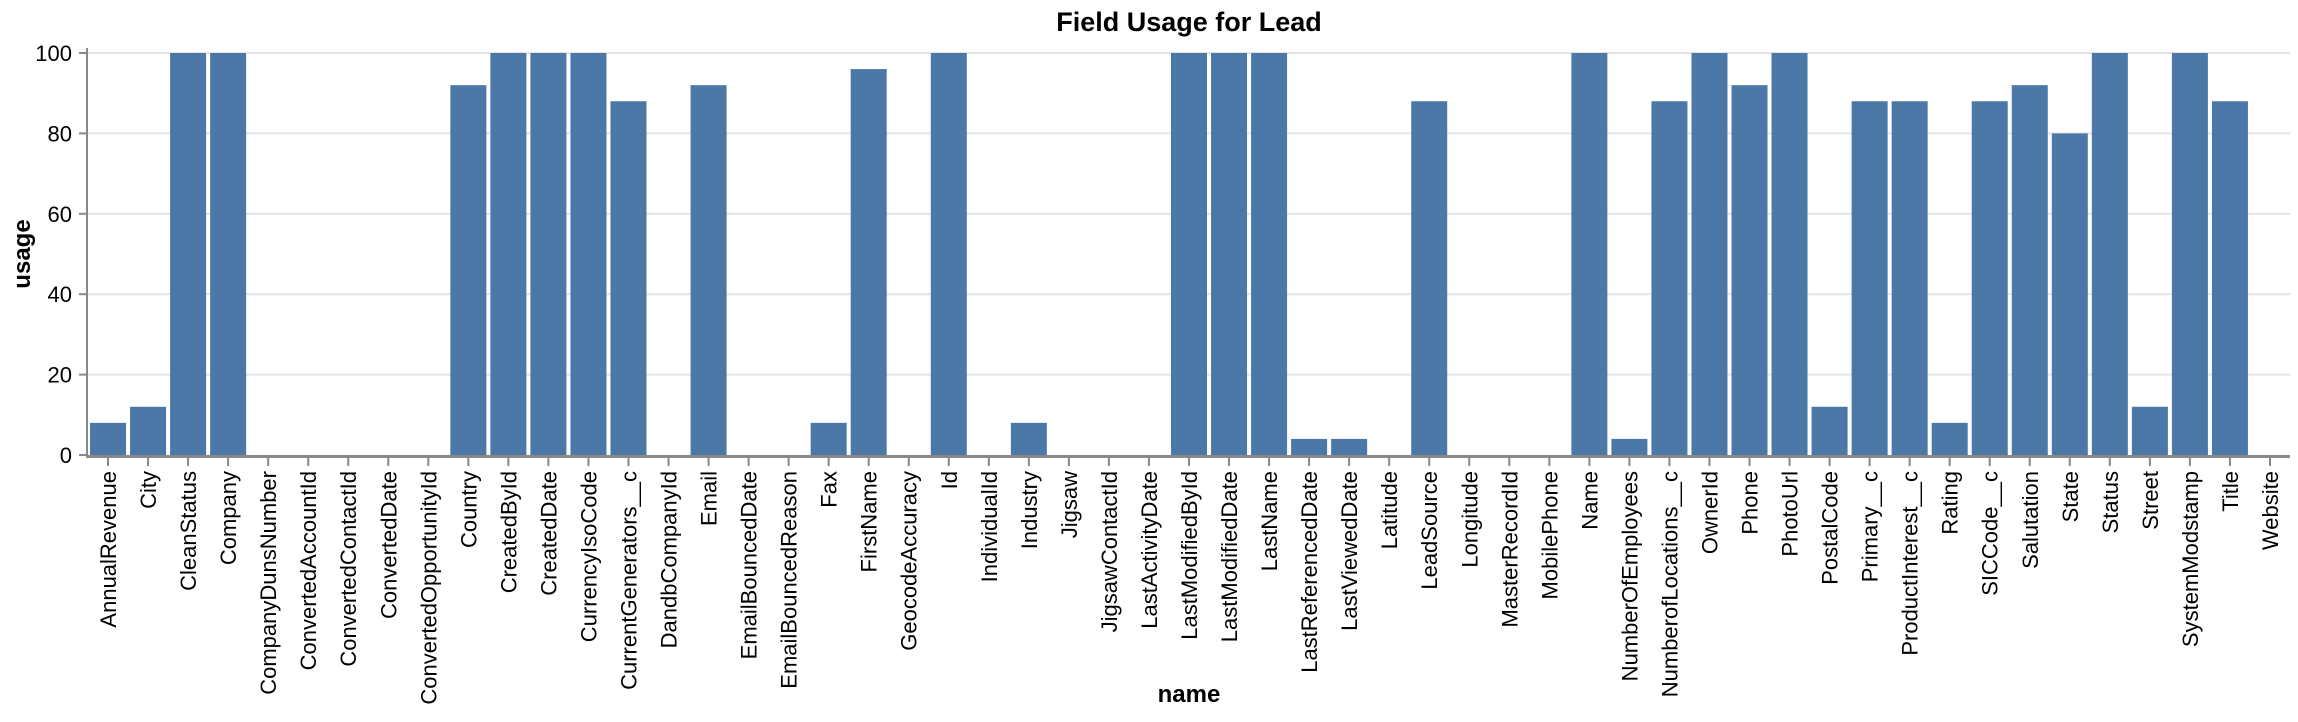 The height and width of the screenshot is (722, 2298). Describe the element at coordinates (1790, 514) in the screenshot. I see `x-tick-label: PhotoUrl` at that location.